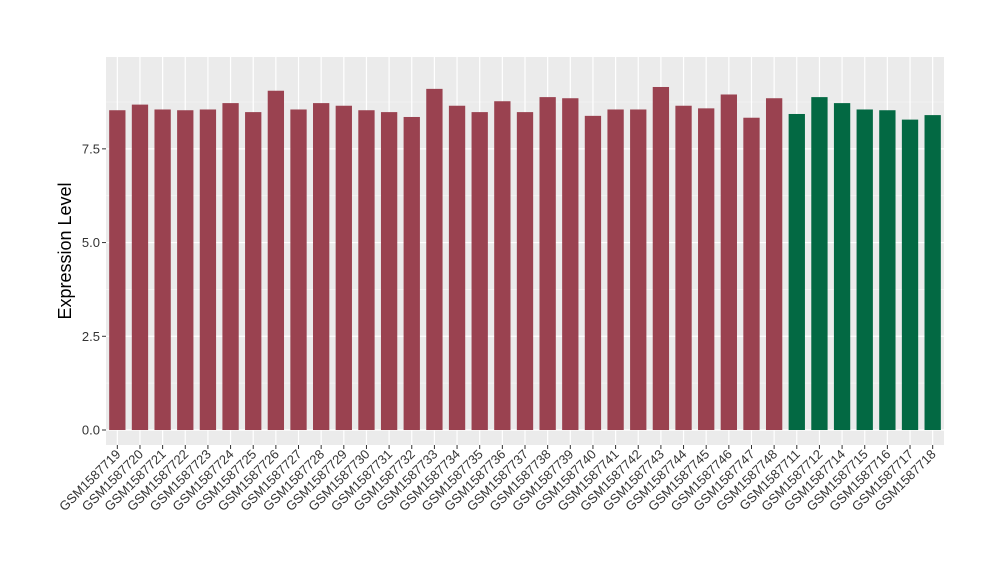 This screenshot has height=580, width=1000. Describe the element at coordinates (230, 267) in the screenshot. I see `bar-GSM1587724` at that location.